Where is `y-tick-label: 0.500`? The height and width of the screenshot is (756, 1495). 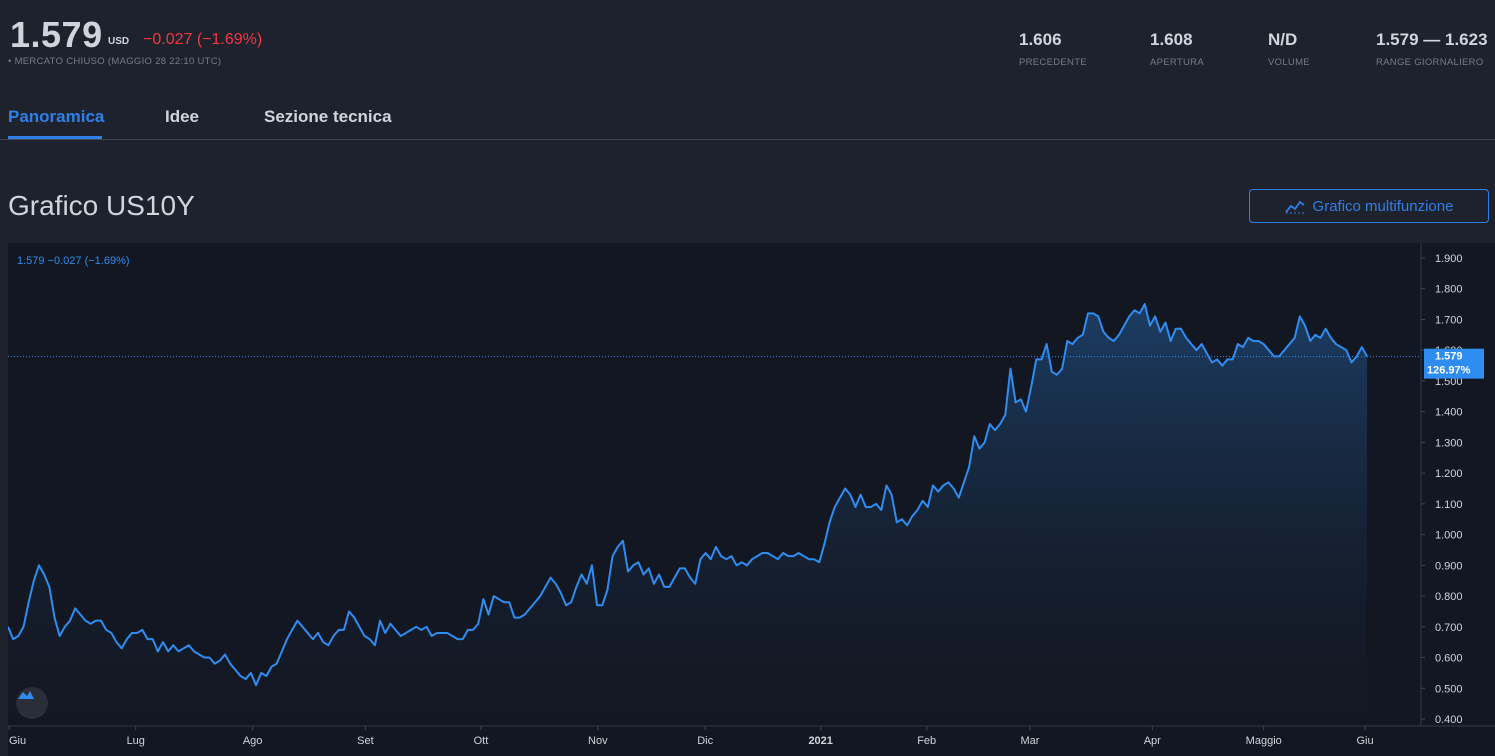 y-tick-label: 0.500 is located at coordinates (1449, 689).